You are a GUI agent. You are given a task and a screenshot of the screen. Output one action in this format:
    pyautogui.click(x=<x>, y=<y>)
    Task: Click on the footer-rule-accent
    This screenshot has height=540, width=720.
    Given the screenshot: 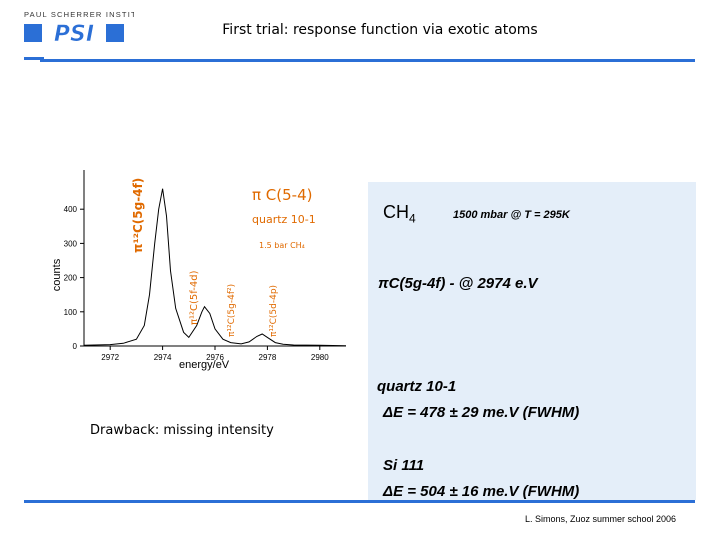 What is the action you would take?
    pyautogui.click(x=34, y=501)
    